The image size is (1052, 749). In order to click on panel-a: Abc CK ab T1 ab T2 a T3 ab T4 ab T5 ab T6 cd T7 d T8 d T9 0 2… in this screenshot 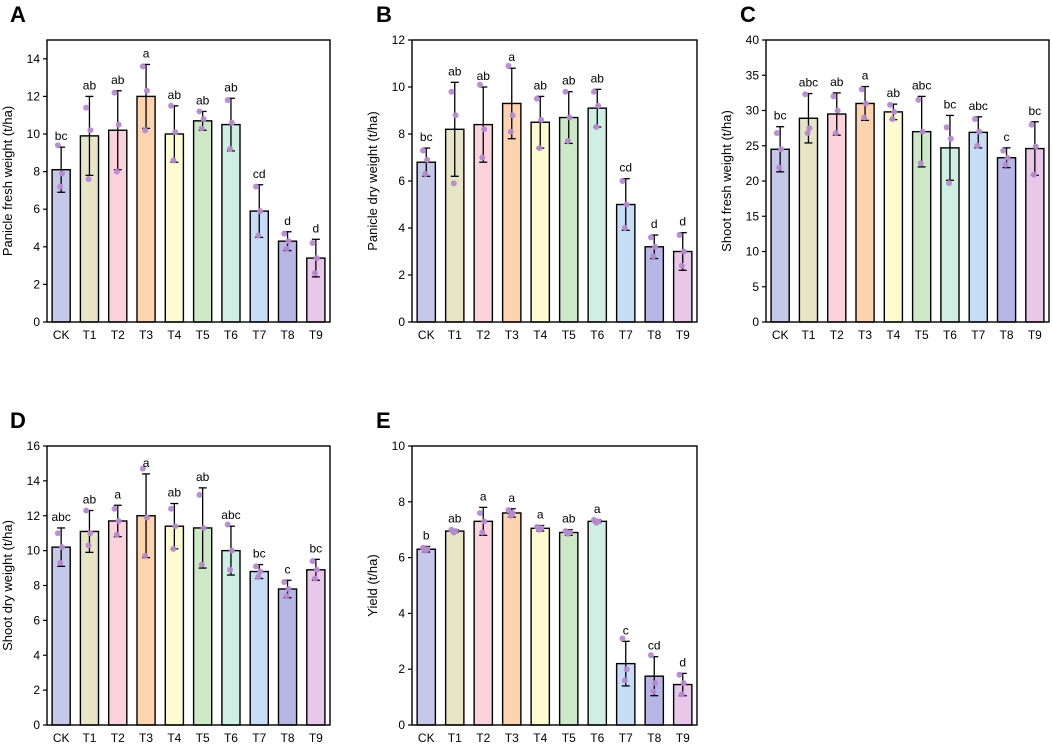, I will do `click(165, 172)`.